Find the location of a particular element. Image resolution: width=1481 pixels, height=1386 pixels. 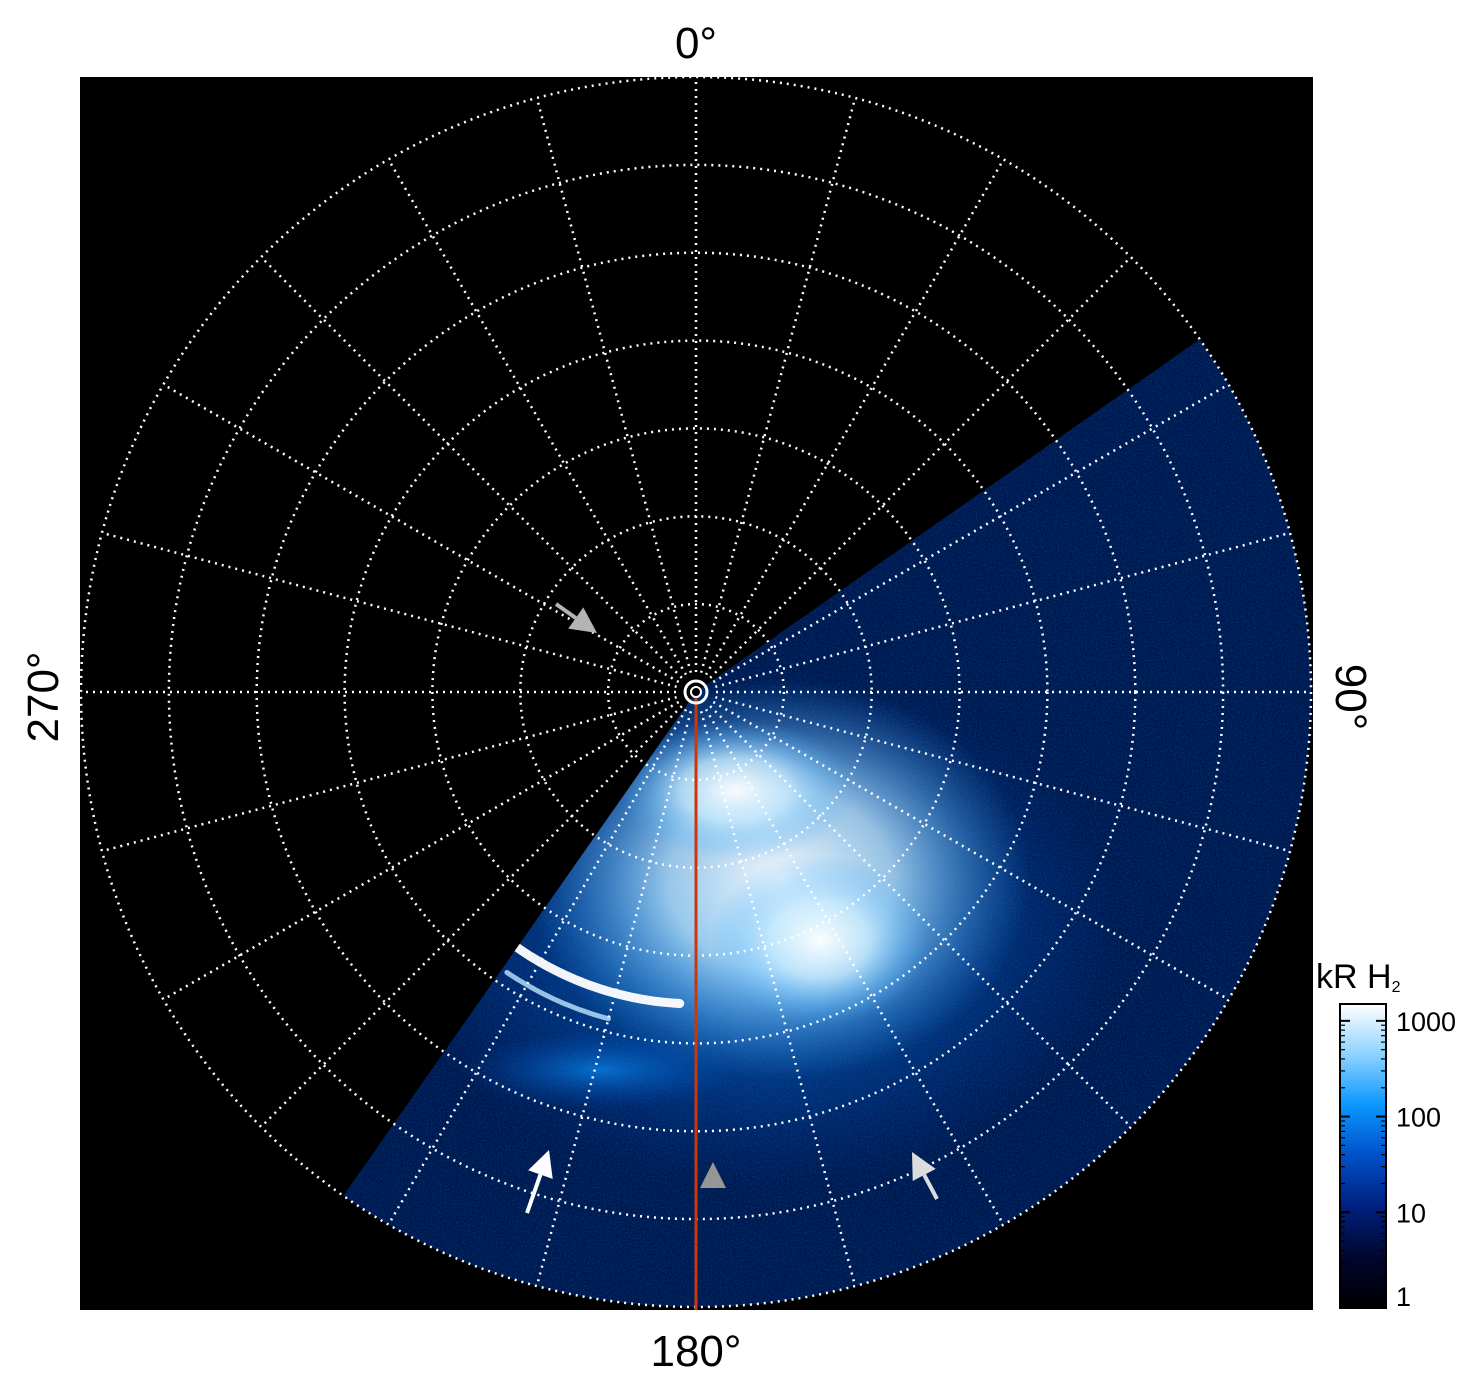

bright-auroral-arc is located at coordinates (596, 973).